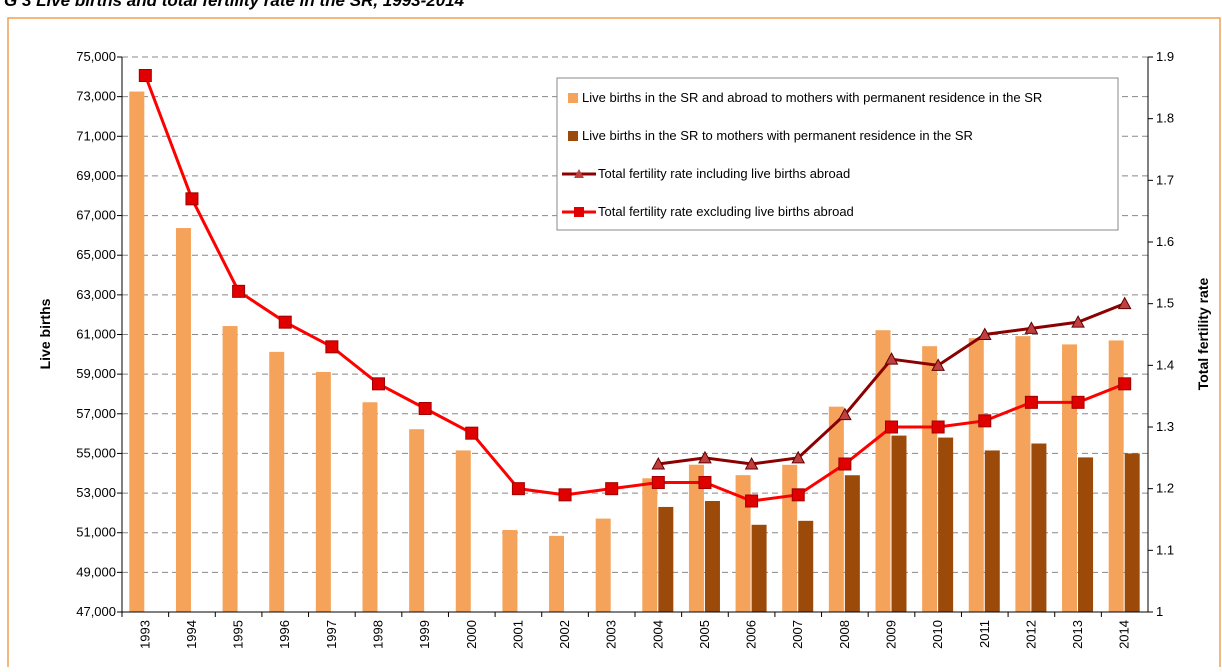 This screenshot has height=672, width=1222. What do you see at coordinates (144, 634) in the screenshot?
I see `x-tick-label: 1993` at bounding box center [144, 634].